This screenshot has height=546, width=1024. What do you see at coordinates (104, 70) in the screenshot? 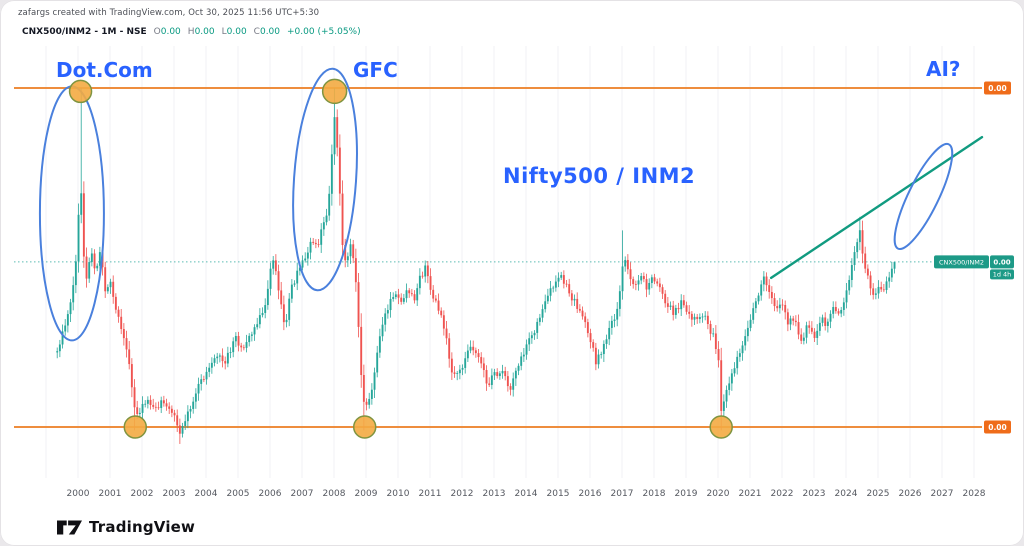
I see `annotation-dotcom: Dot.Com` at bounding box center [104, 70].